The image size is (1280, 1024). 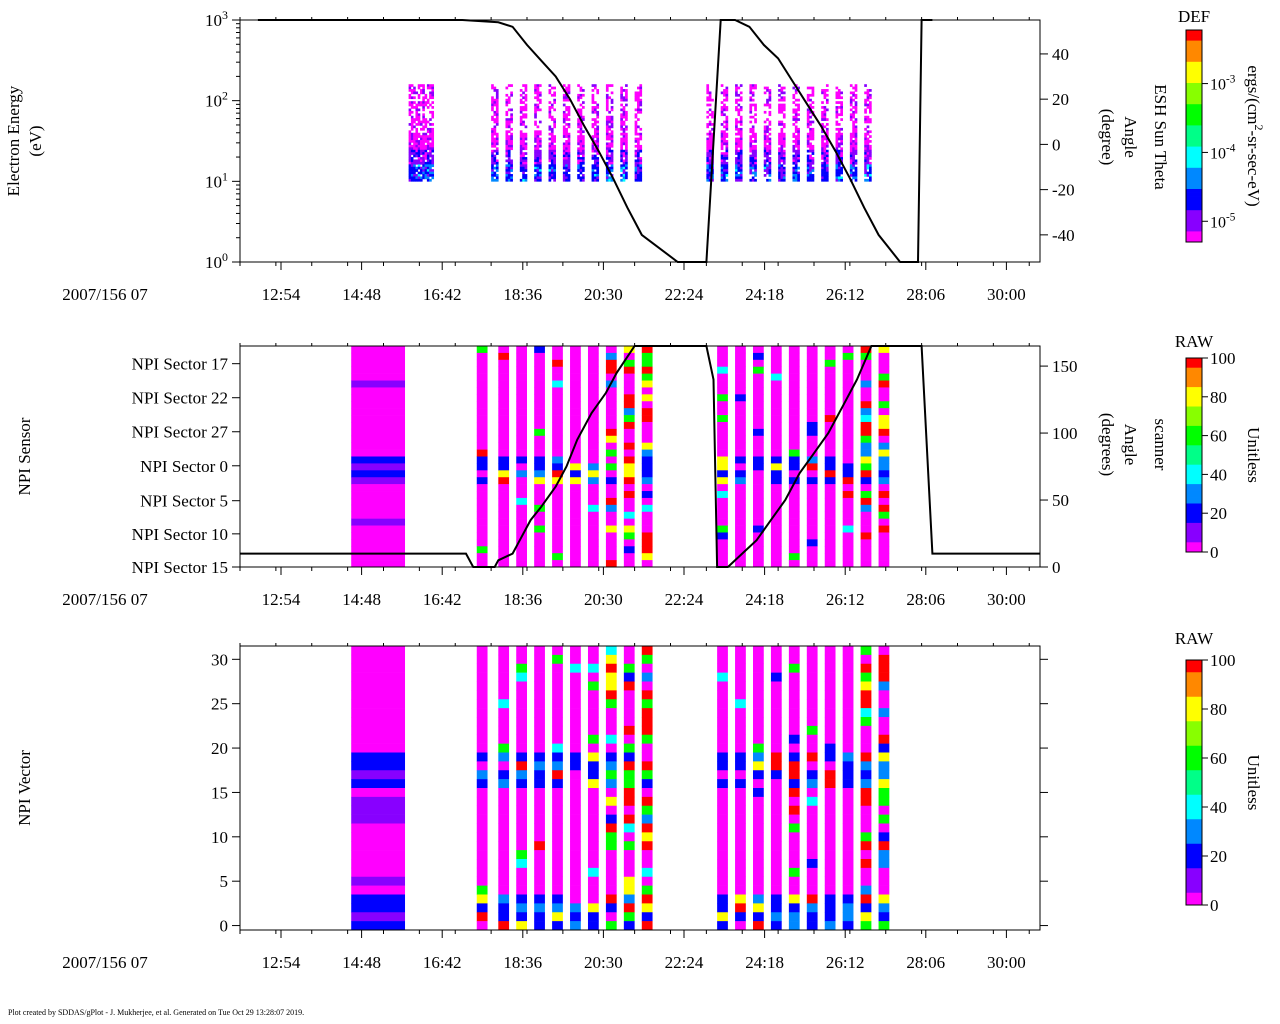 I want to click on x-tick-label: 28:06, so click(x=925, y=294).